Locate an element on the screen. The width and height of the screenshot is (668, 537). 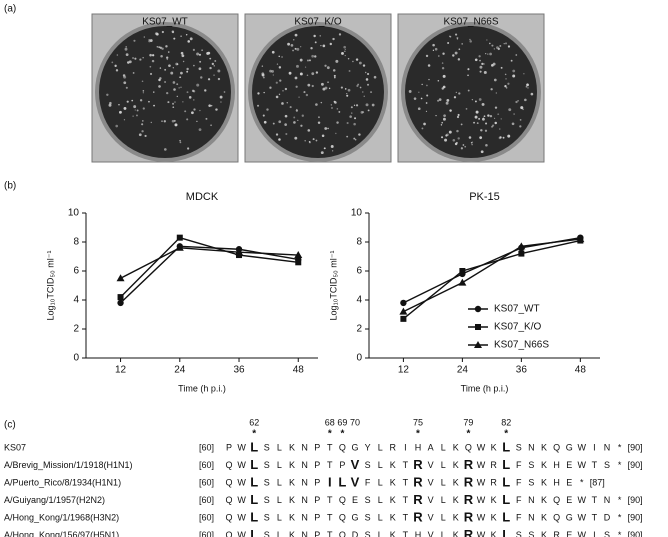
residue: L is located at coordinates (279, 500).